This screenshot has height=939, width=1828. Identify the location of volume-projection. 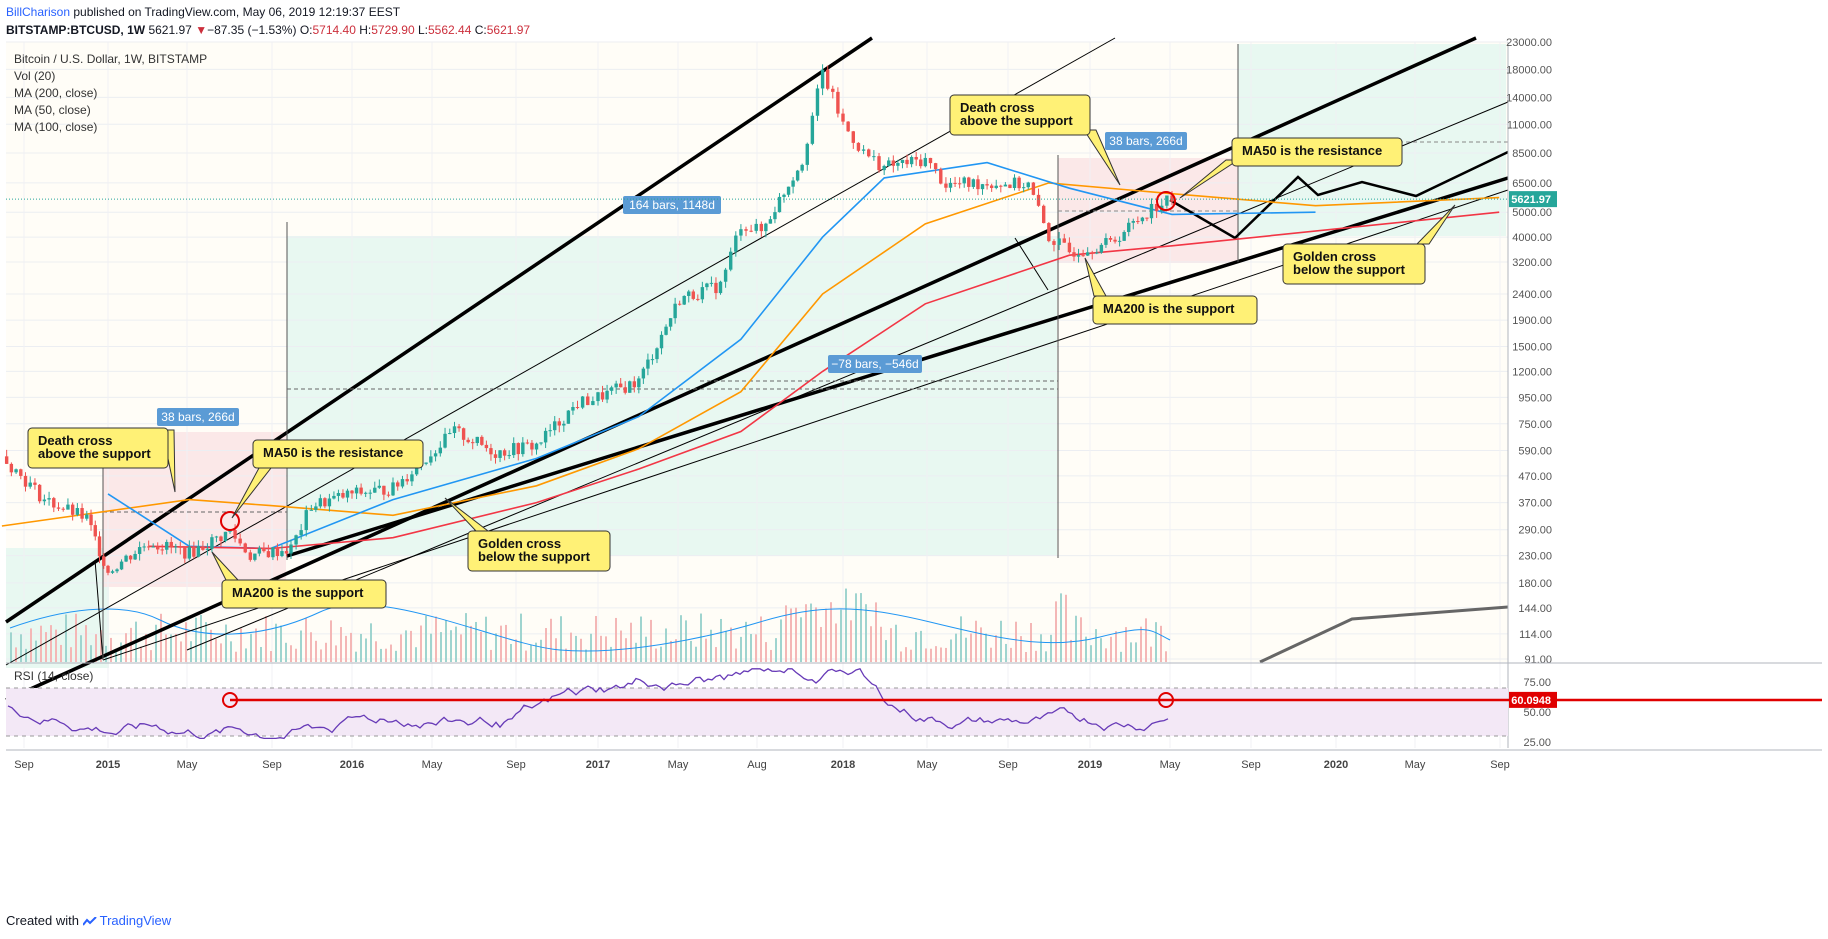
(1384, 634).